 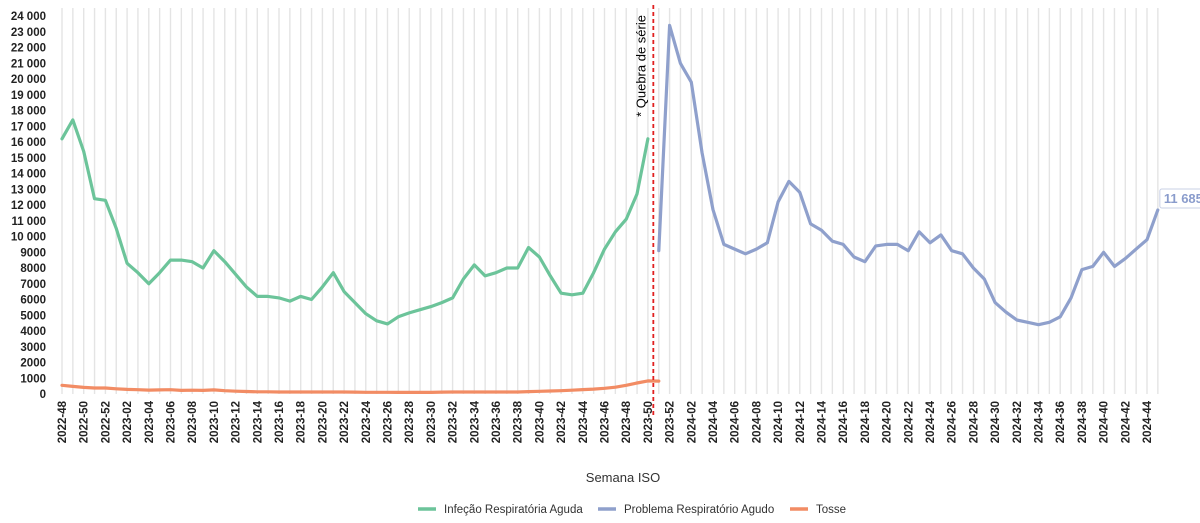 I want to click on legend-label: Problema Respiratório Agudo, so click(x=699, y=510).